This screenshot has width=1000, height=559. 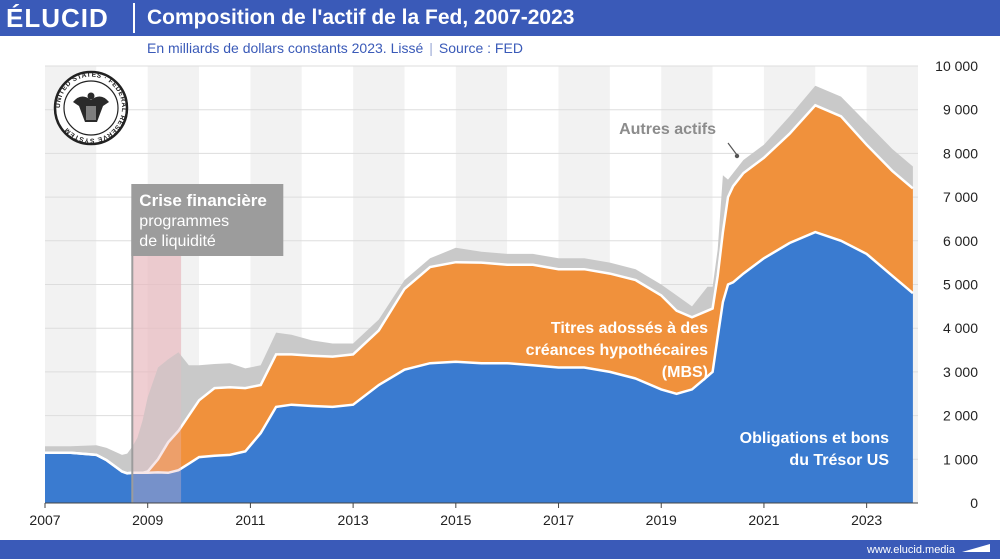 I want to click on x-tick-label-2019: 2019, so click(x=661, y=520).